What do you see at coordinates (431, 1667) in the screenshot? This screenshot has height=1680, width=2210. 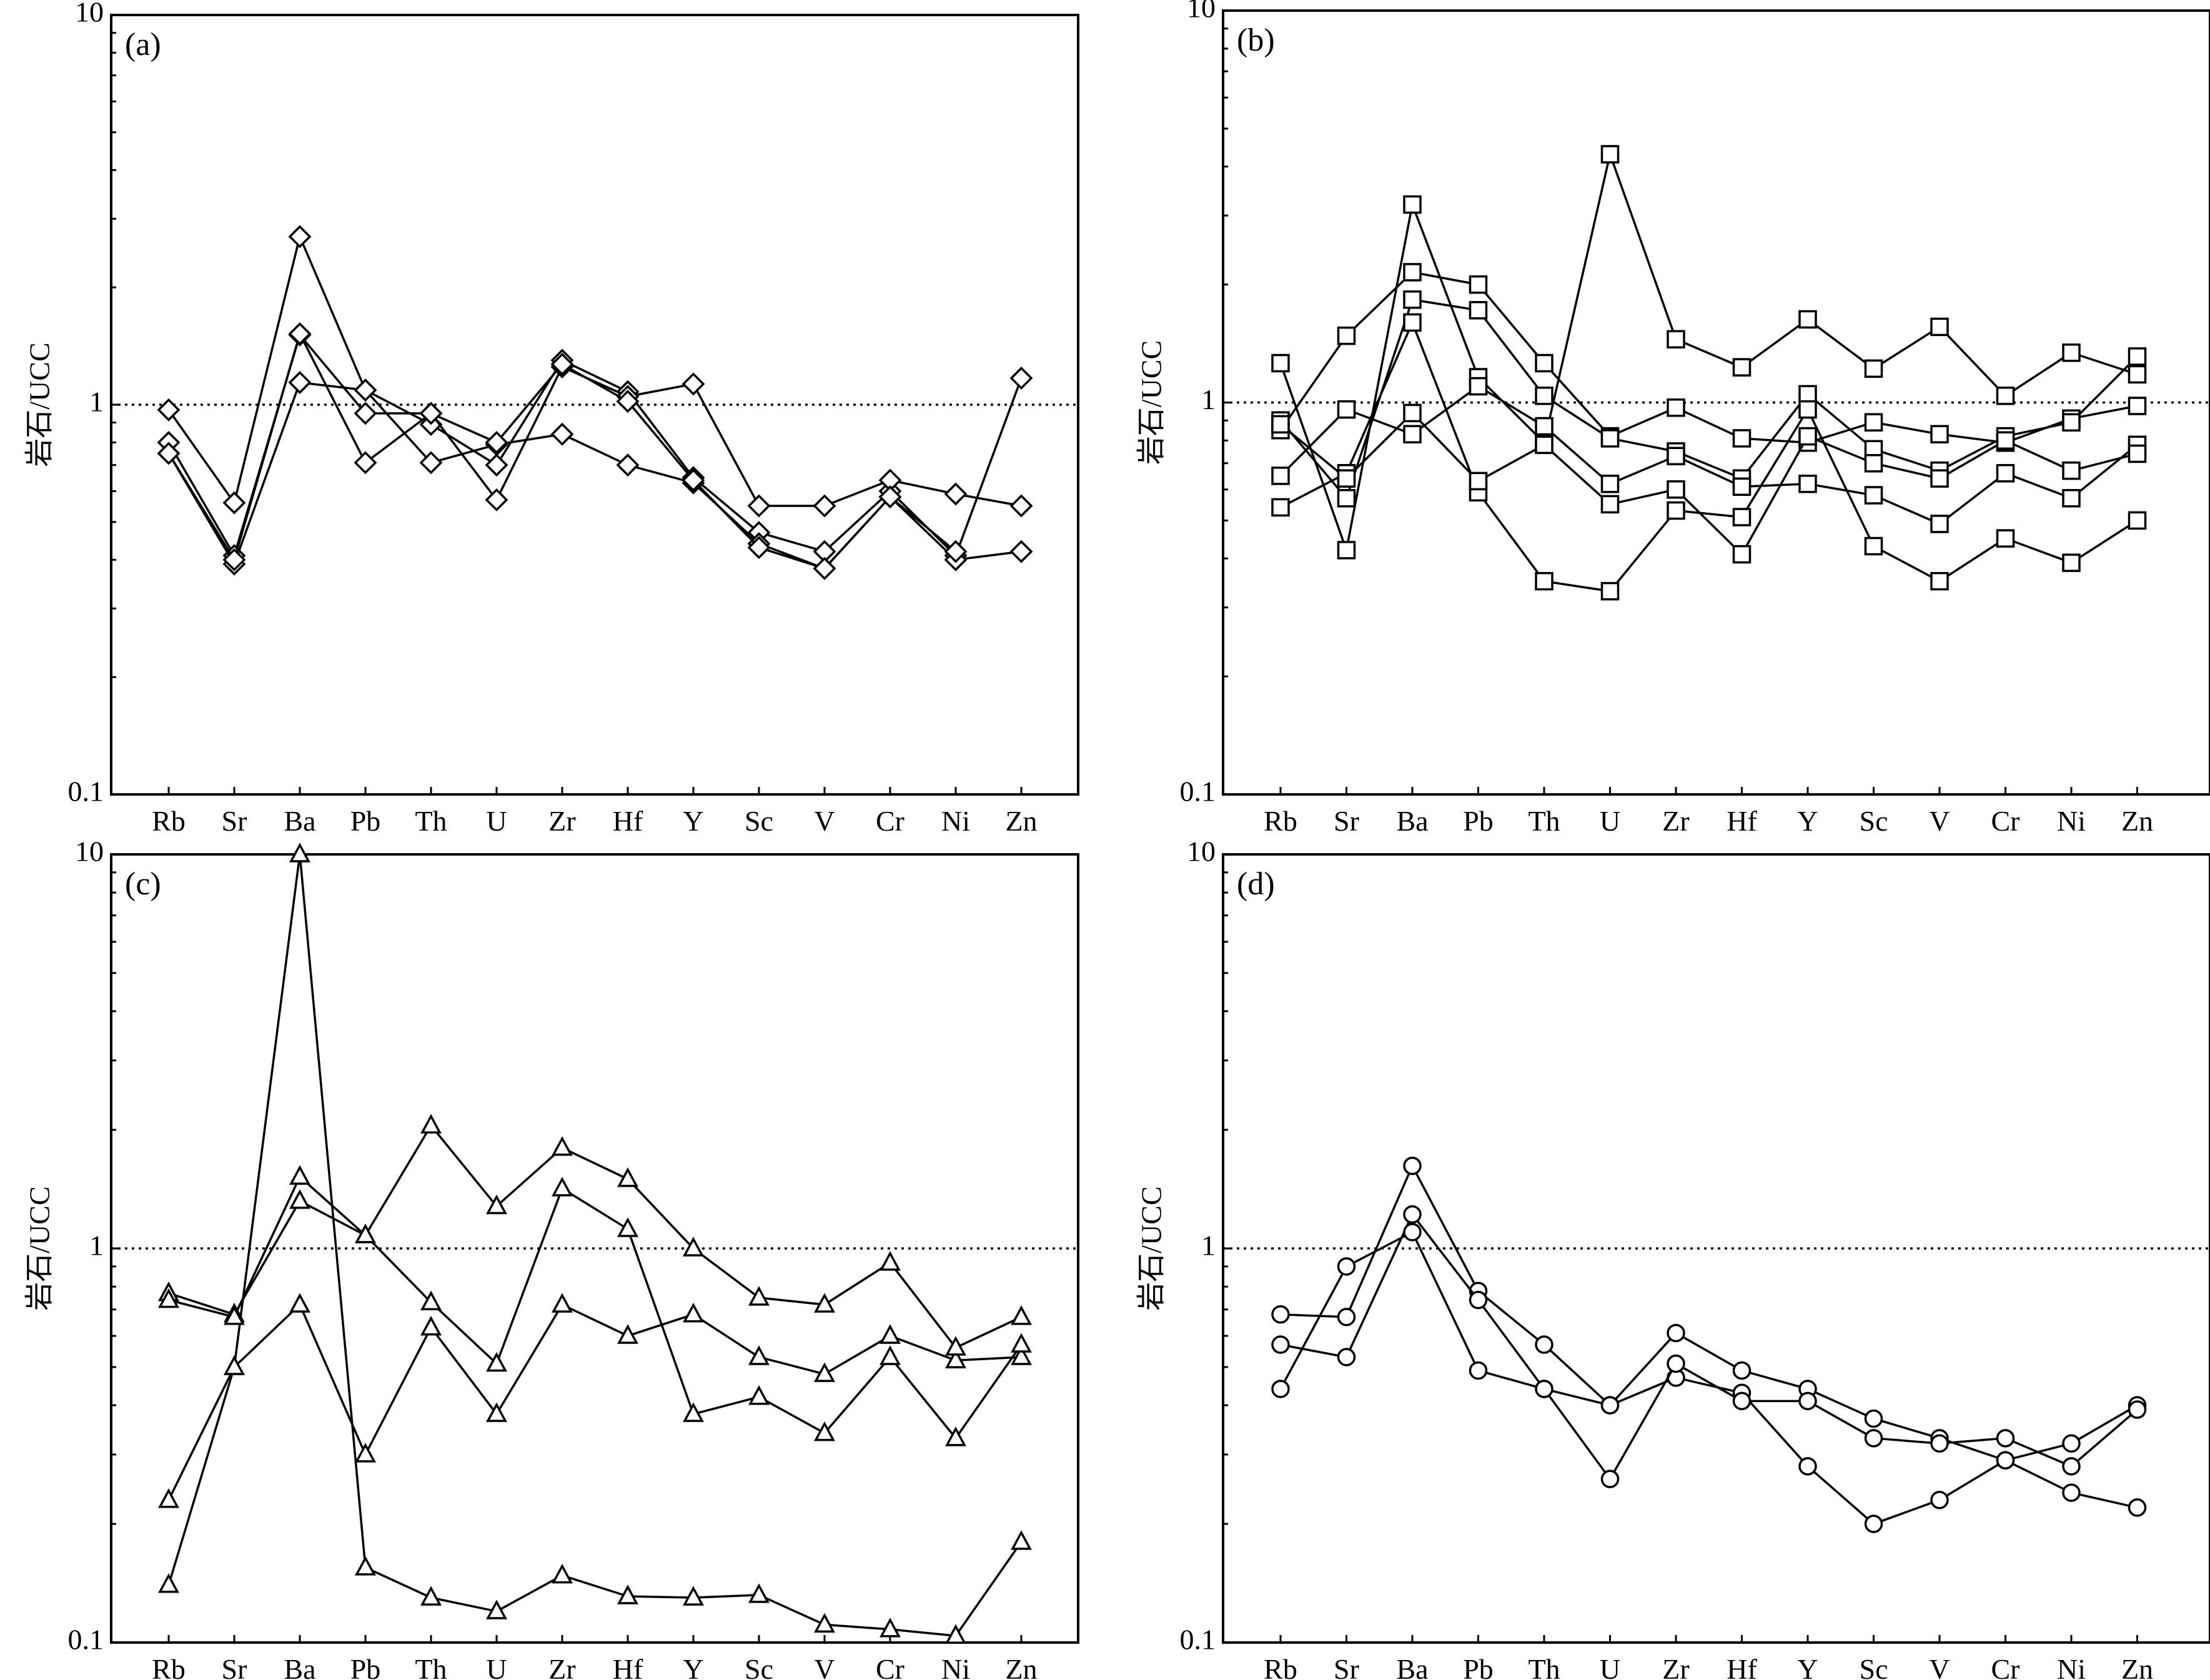 I see `x-tick-label: Th` at bounding box center [431, 1667].